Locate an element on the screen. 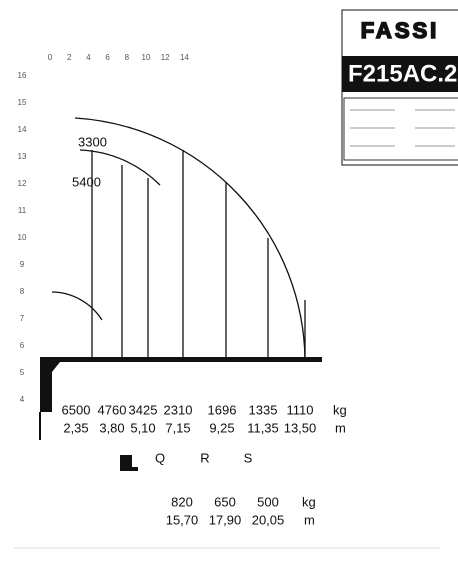  top-axis-label: 8 is located at coordinates (127, 57).